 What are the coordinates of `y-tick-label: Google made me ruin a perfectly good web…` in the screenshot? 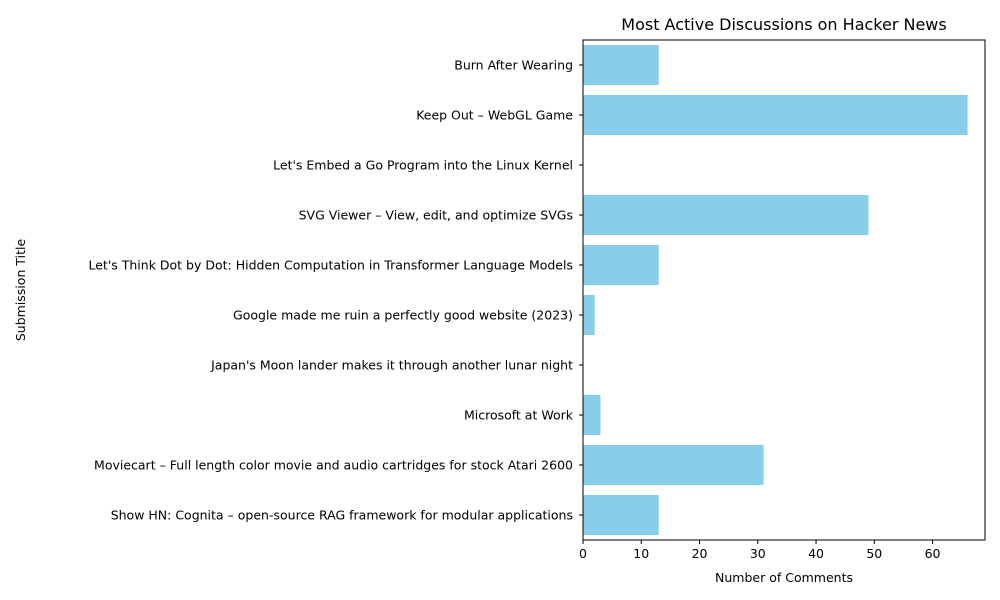 It's located at (403, 315).